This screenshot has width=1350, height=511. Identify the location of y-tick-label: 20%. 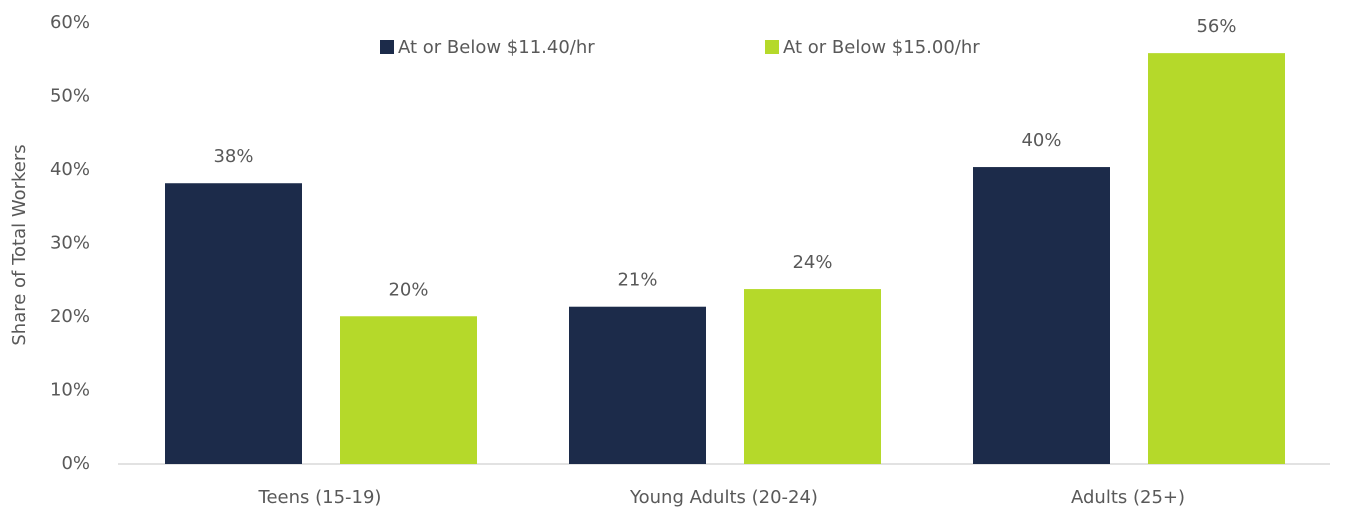
(70, 316).